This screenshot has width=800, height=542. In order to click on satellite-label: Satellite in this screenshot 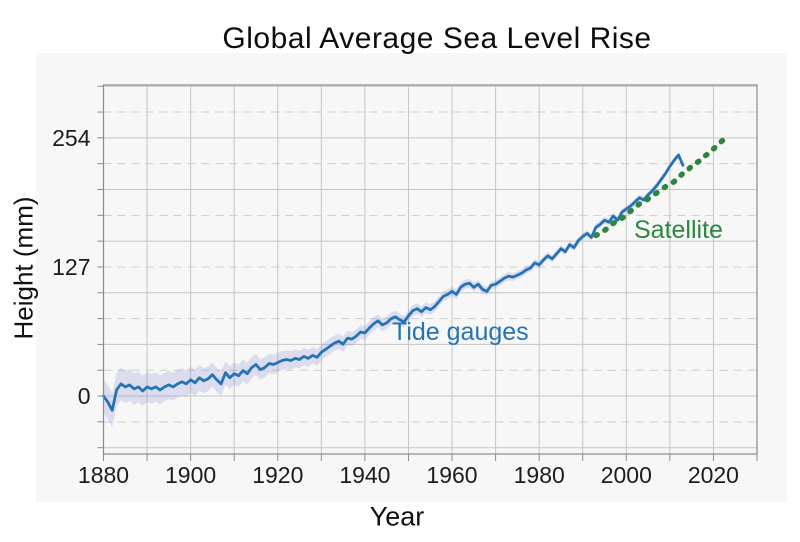, I will do `click(678, 230)`.